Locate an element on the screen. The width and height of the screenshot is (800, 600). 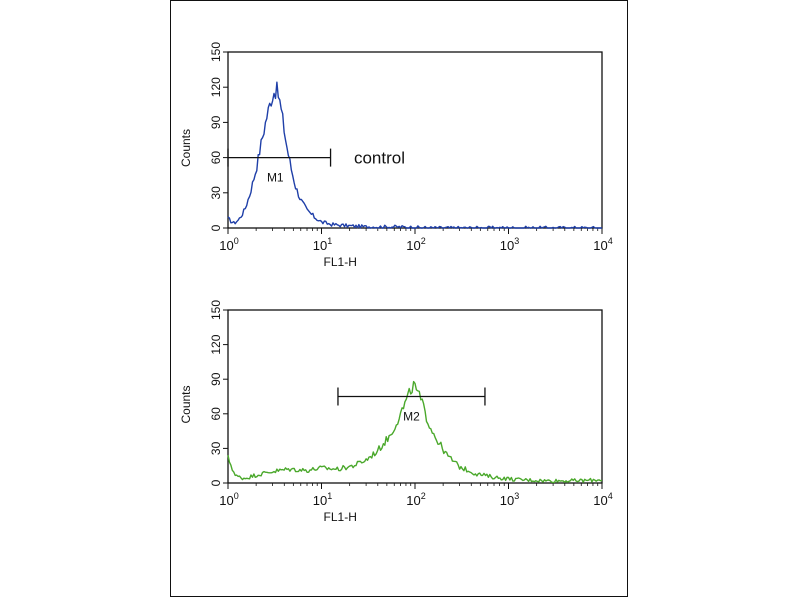
gate-marker-m2: M2 is located at coordinates (411, 405).